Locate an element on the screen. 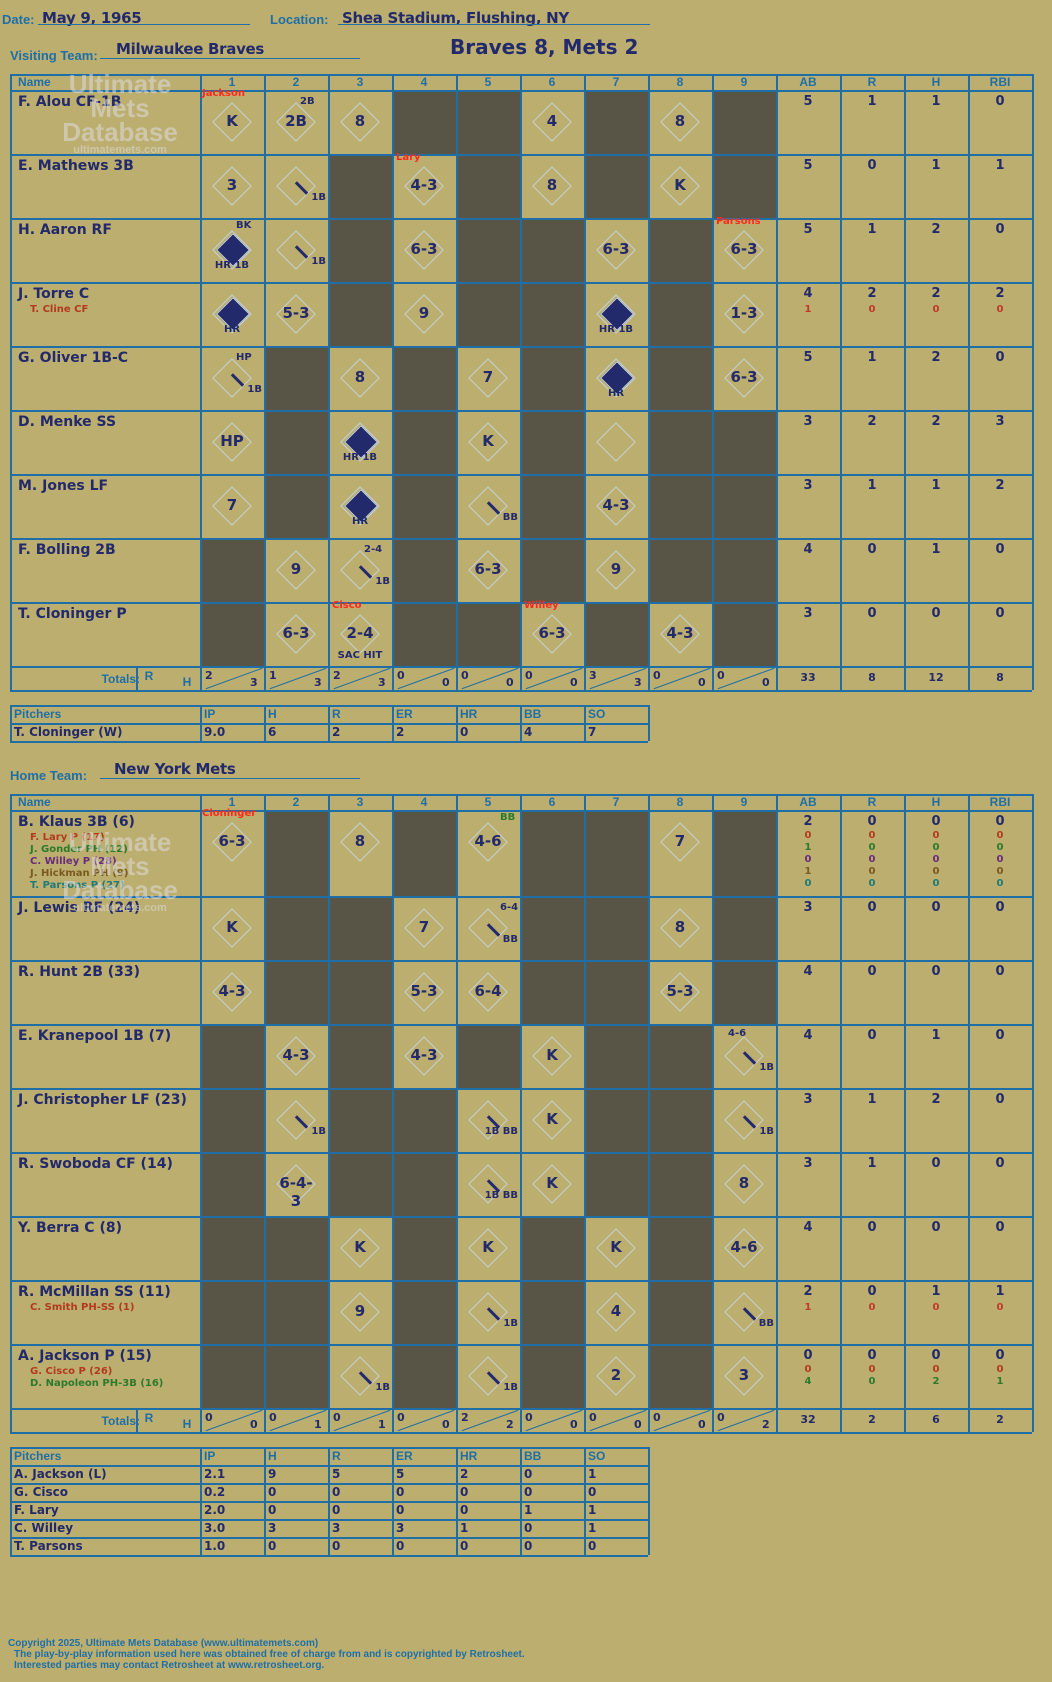 The width and height of the screenshot is (1052, 1682). pitcher-name: T. Parsons is located at coordinates (48, 1546).